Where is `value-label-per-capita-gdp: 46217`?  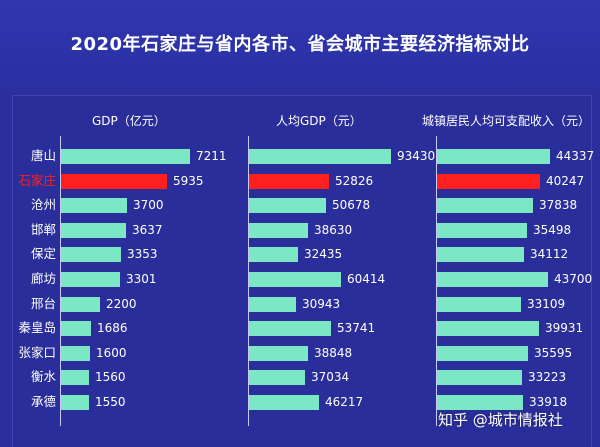 value-label-per-capita-gdp: 46217 is located at coordinates (344, 402).